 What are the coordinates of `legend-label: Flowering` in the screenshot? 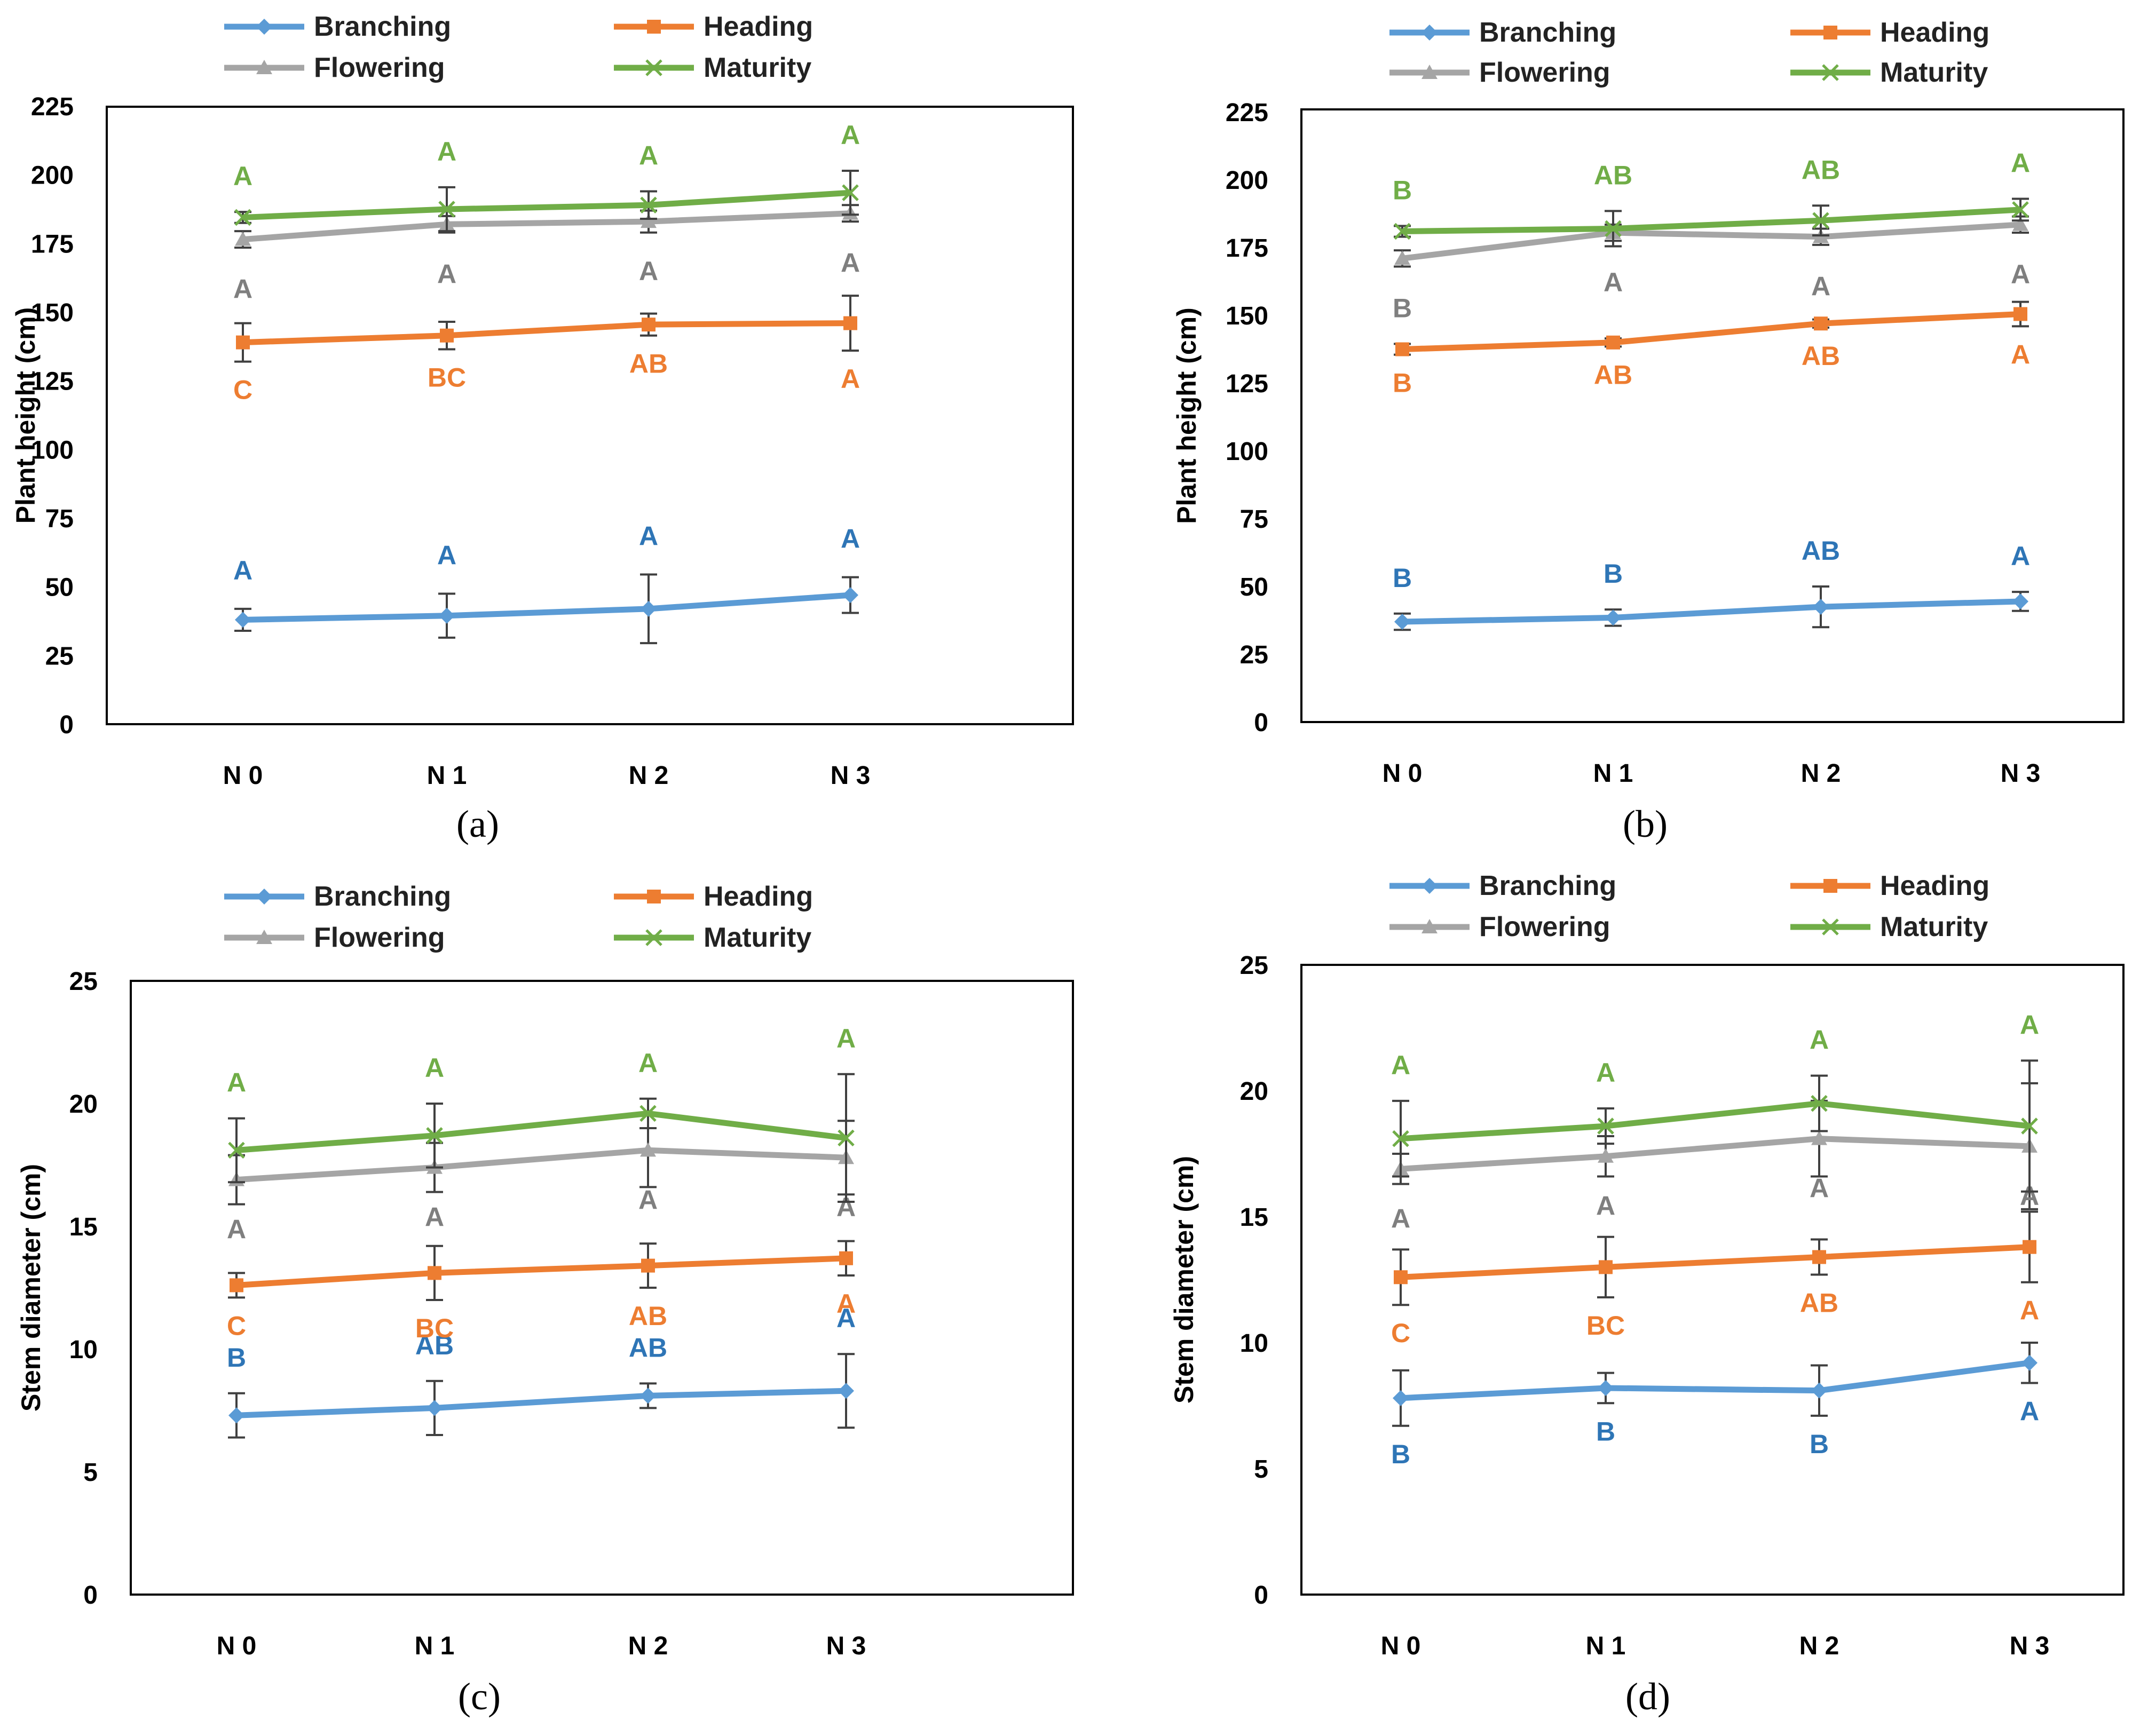 It's located at (379, 938).